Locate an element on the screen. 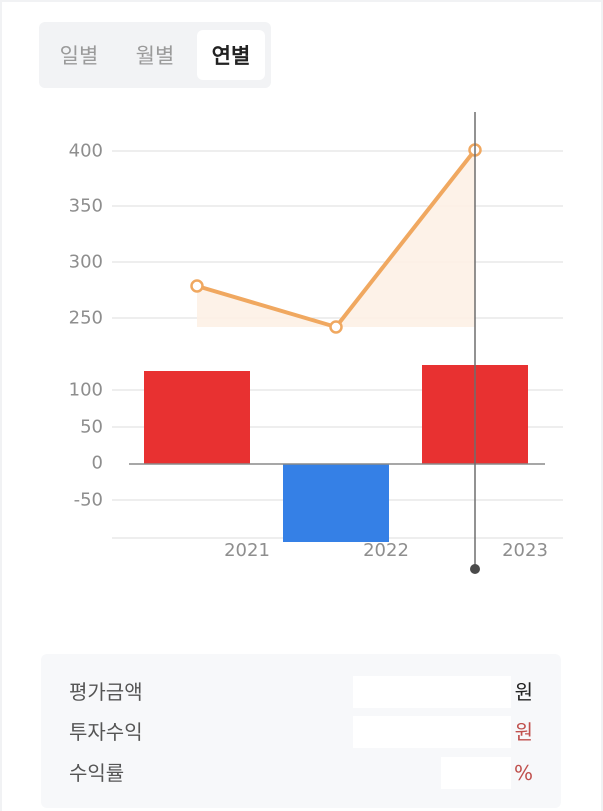  x-label-2021: 2021 is located at coordinates (247, 550).